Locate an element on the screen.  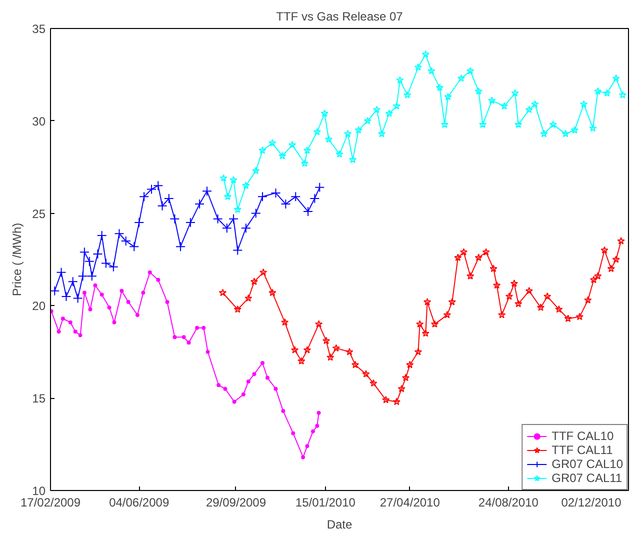
x-tick-label: 04/06/2009 is located at coordinates (139, 503).